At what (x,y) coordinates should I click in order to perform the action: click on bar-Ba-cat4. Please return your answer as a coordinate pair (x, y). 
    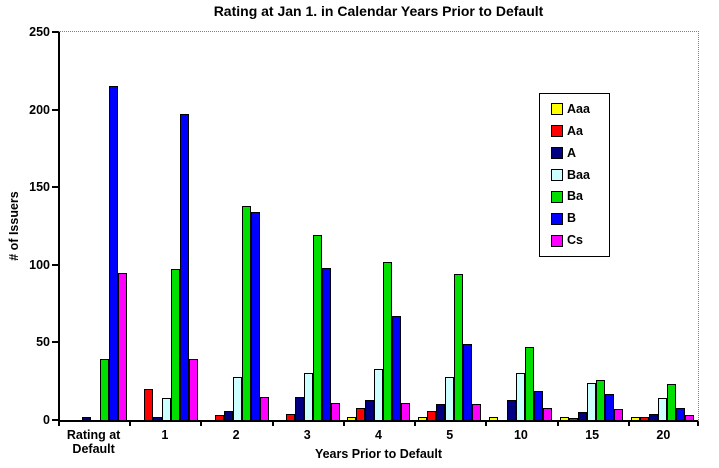
    Looking at the image, I should click on (317, 327).